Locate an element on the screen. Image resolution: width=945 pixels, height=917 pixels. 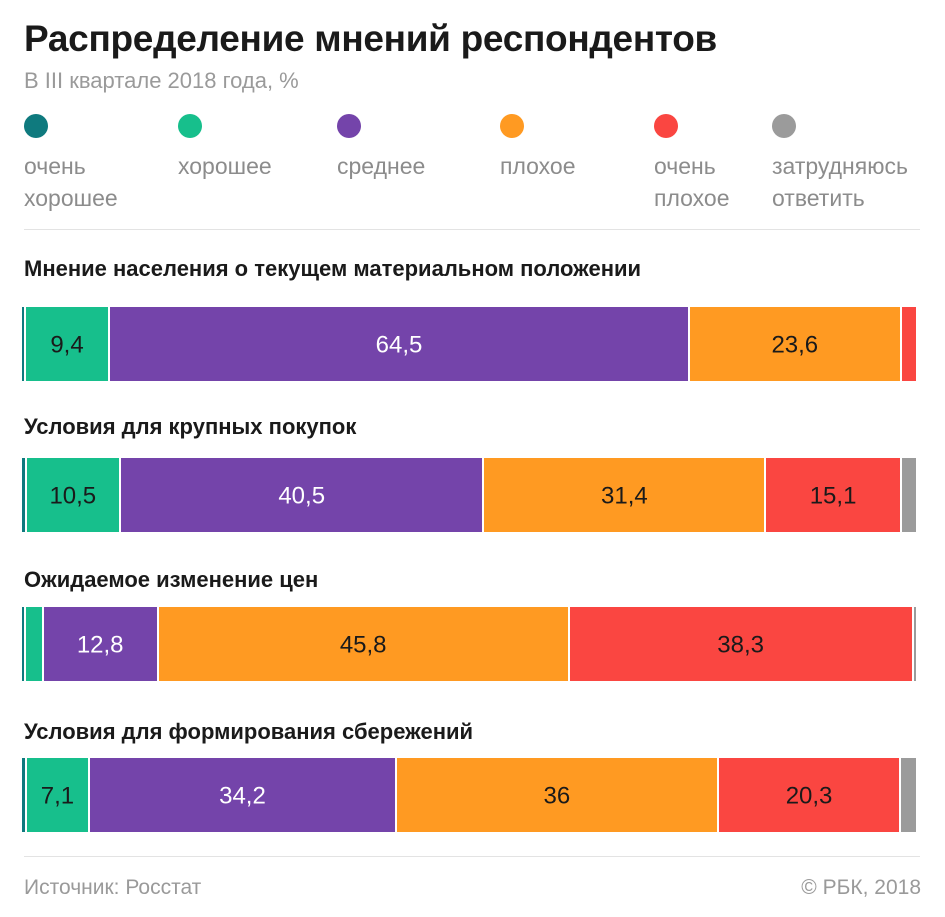
bar-segment-bad: 36 is located at coordinates (556, 795).